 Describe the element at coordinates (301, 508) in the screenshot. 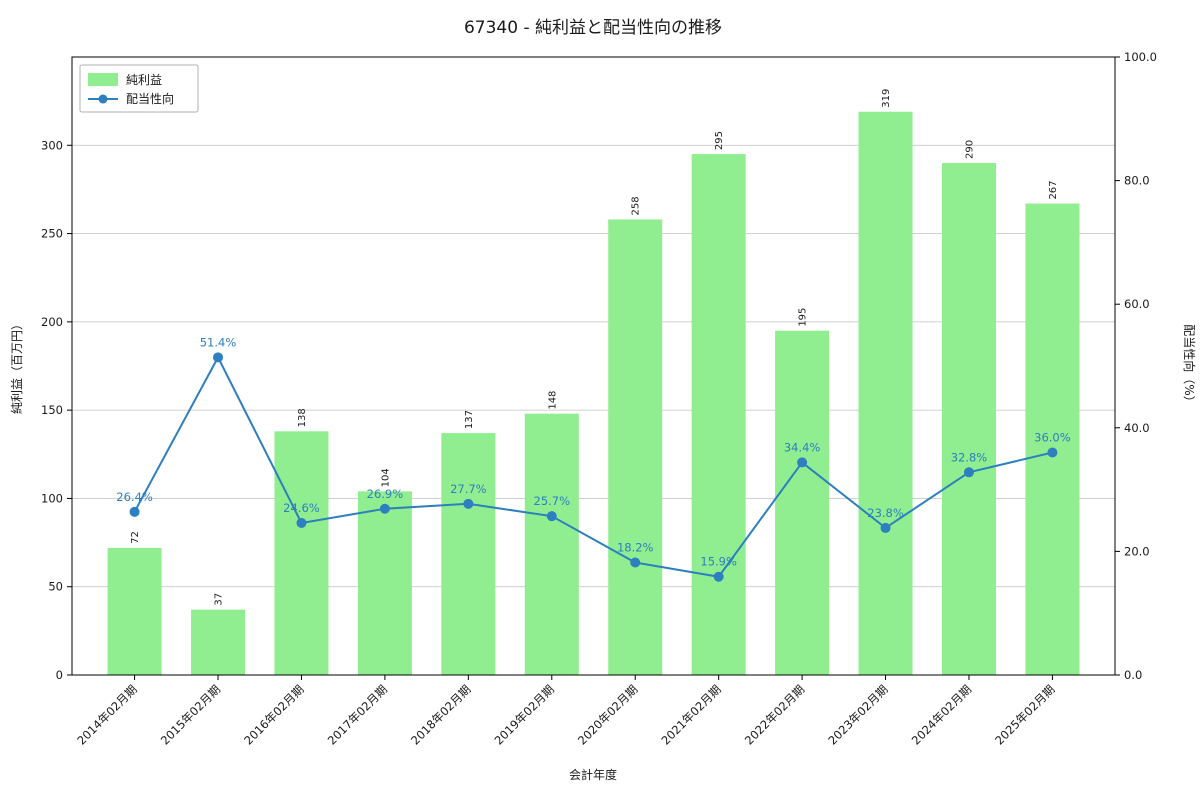

I see `line-point-label: 24.6%` at that location.